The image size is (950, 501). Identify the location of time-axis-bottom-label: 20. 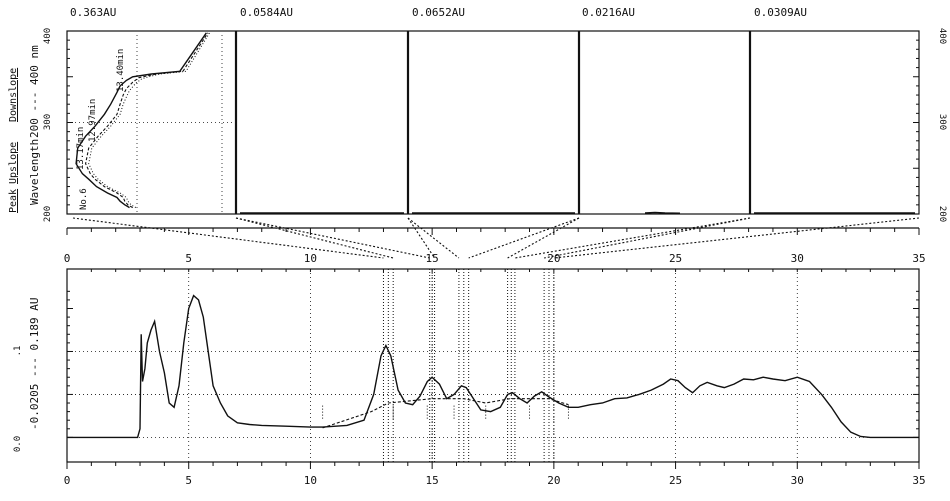
(553, 480).